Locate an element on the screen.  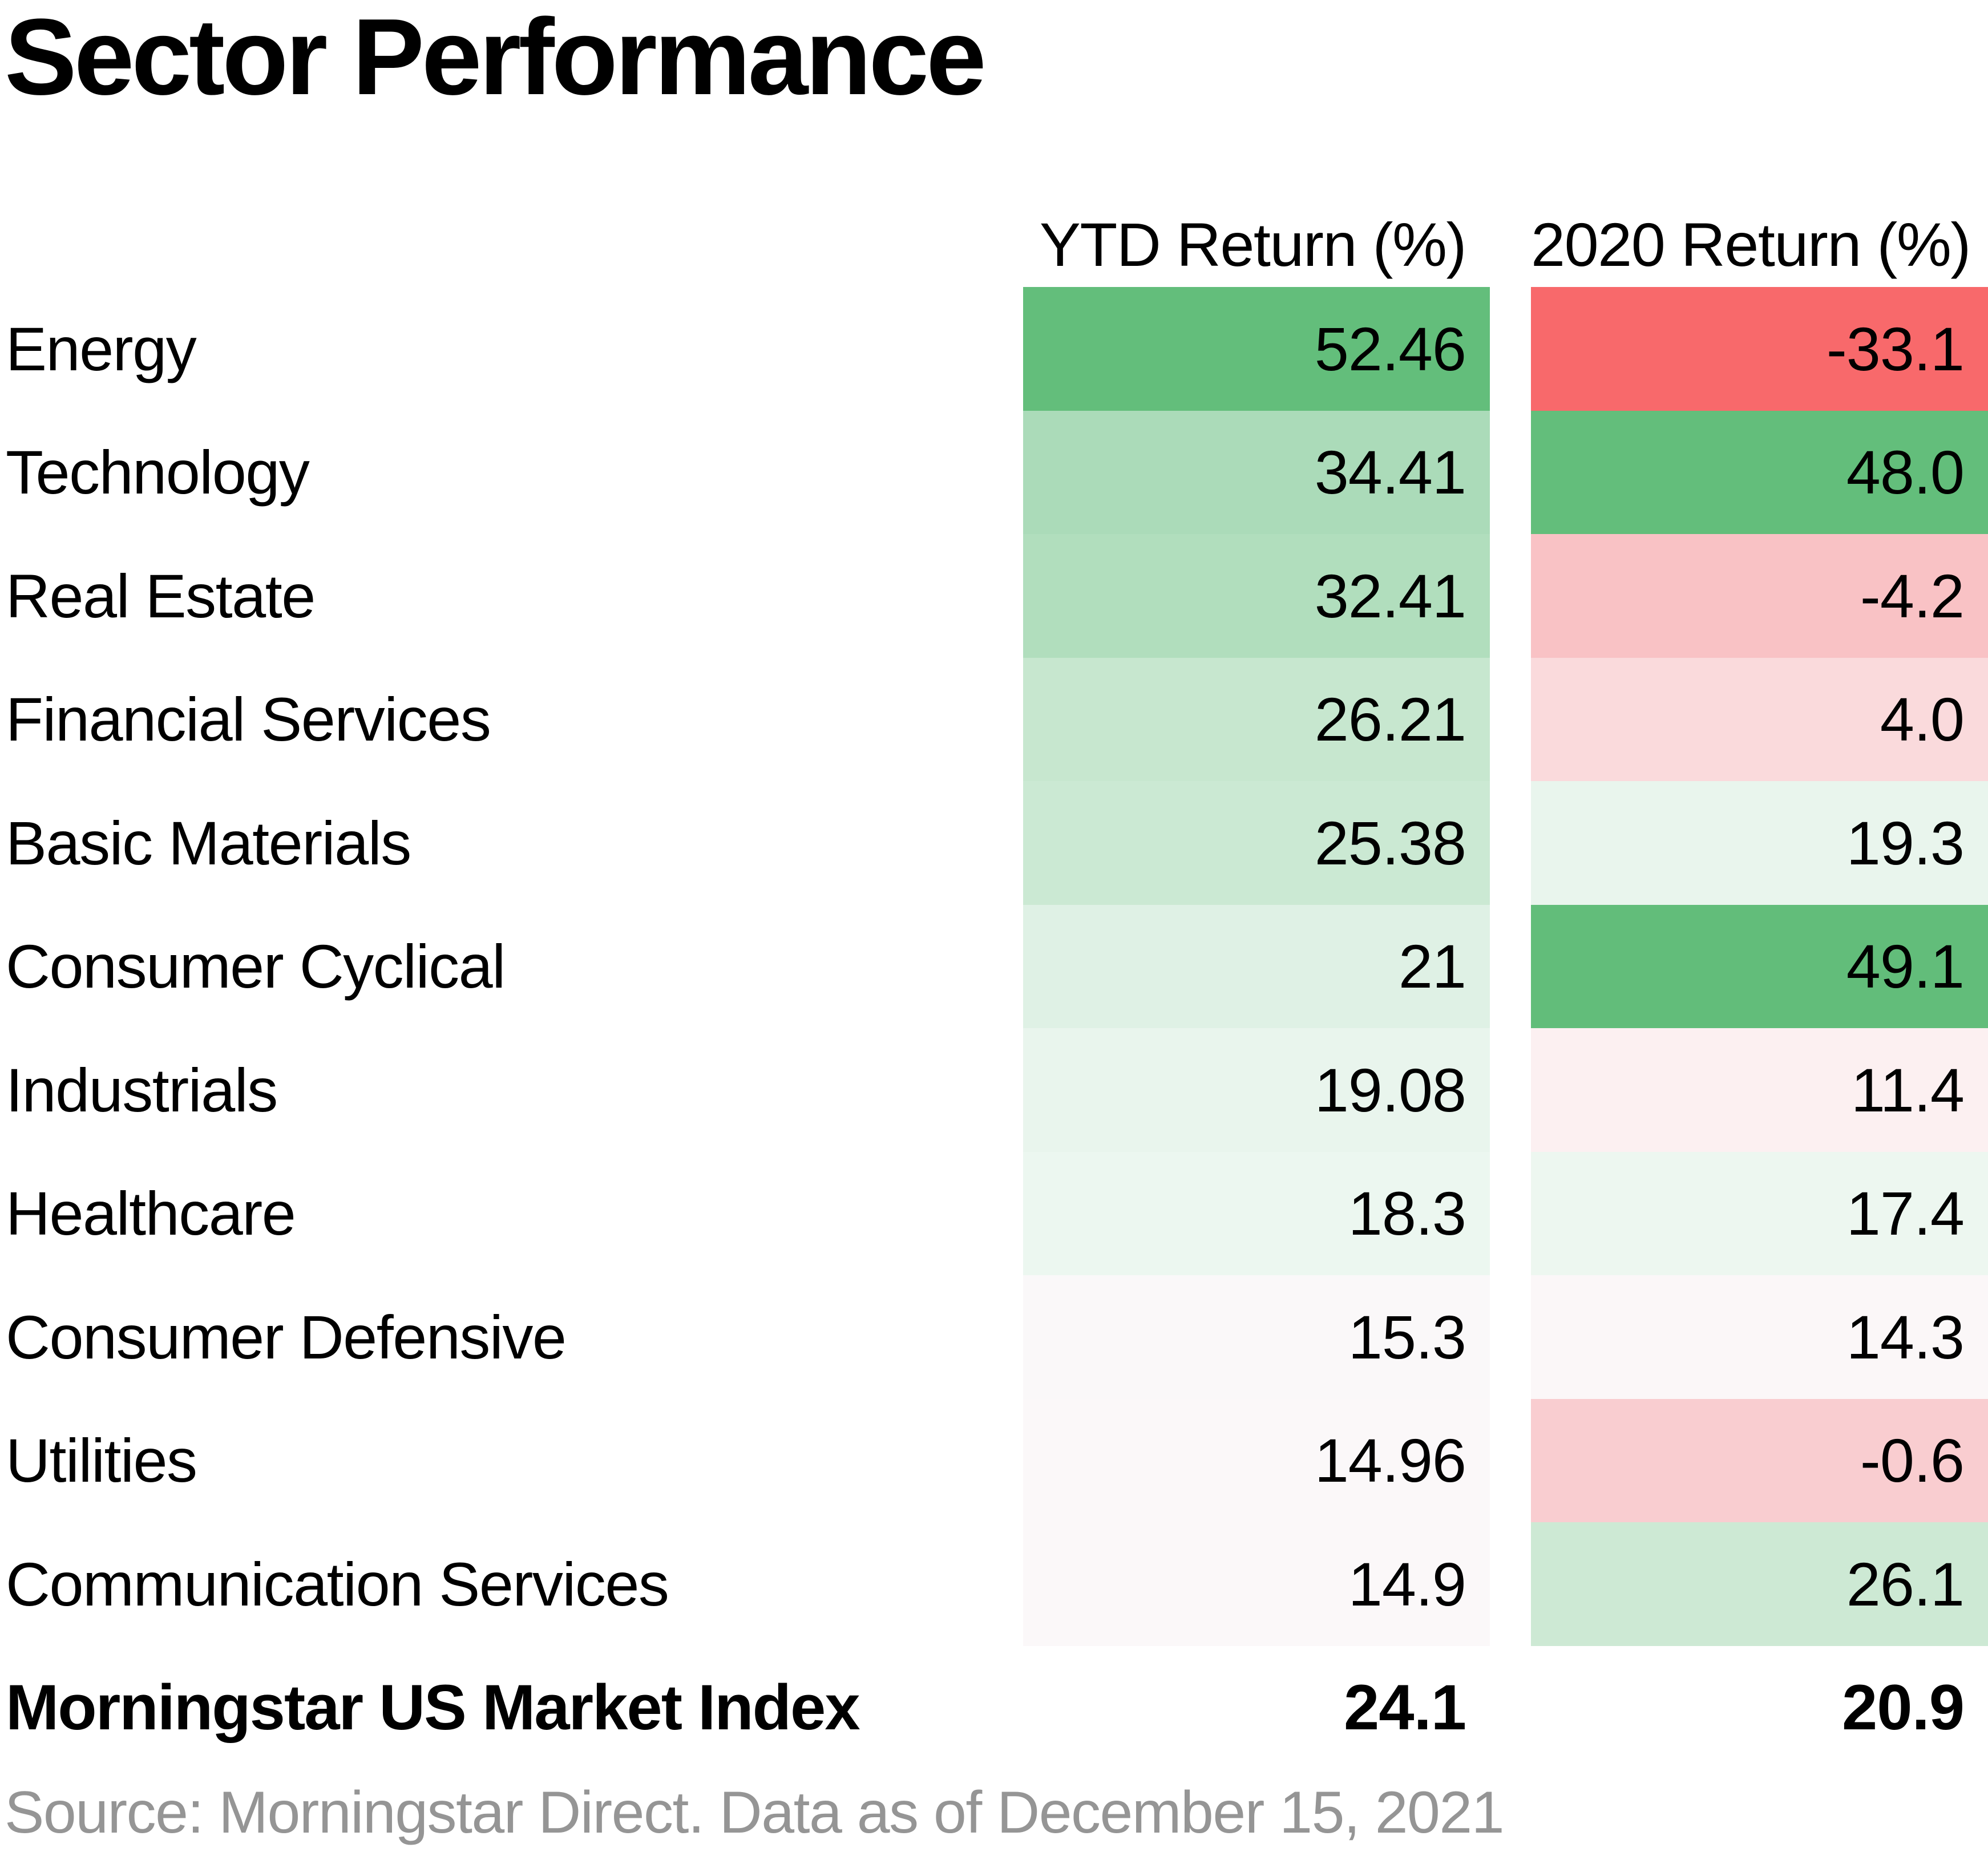
sector-label-7: Healthcare is located at coordinates (151, 1213).